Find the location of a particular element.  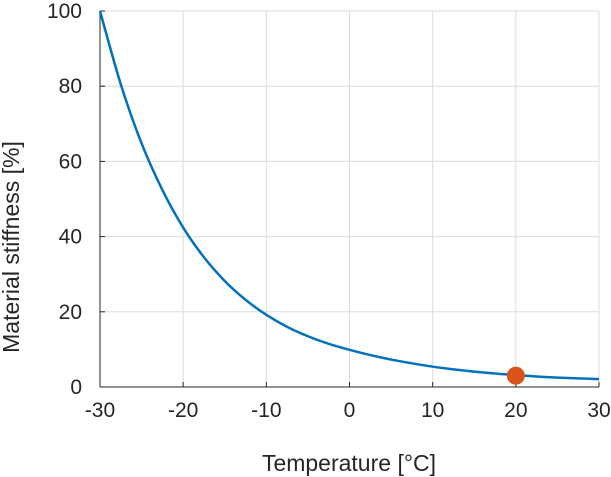

x-tick-label: -10 is located at coordinates (266, 410).